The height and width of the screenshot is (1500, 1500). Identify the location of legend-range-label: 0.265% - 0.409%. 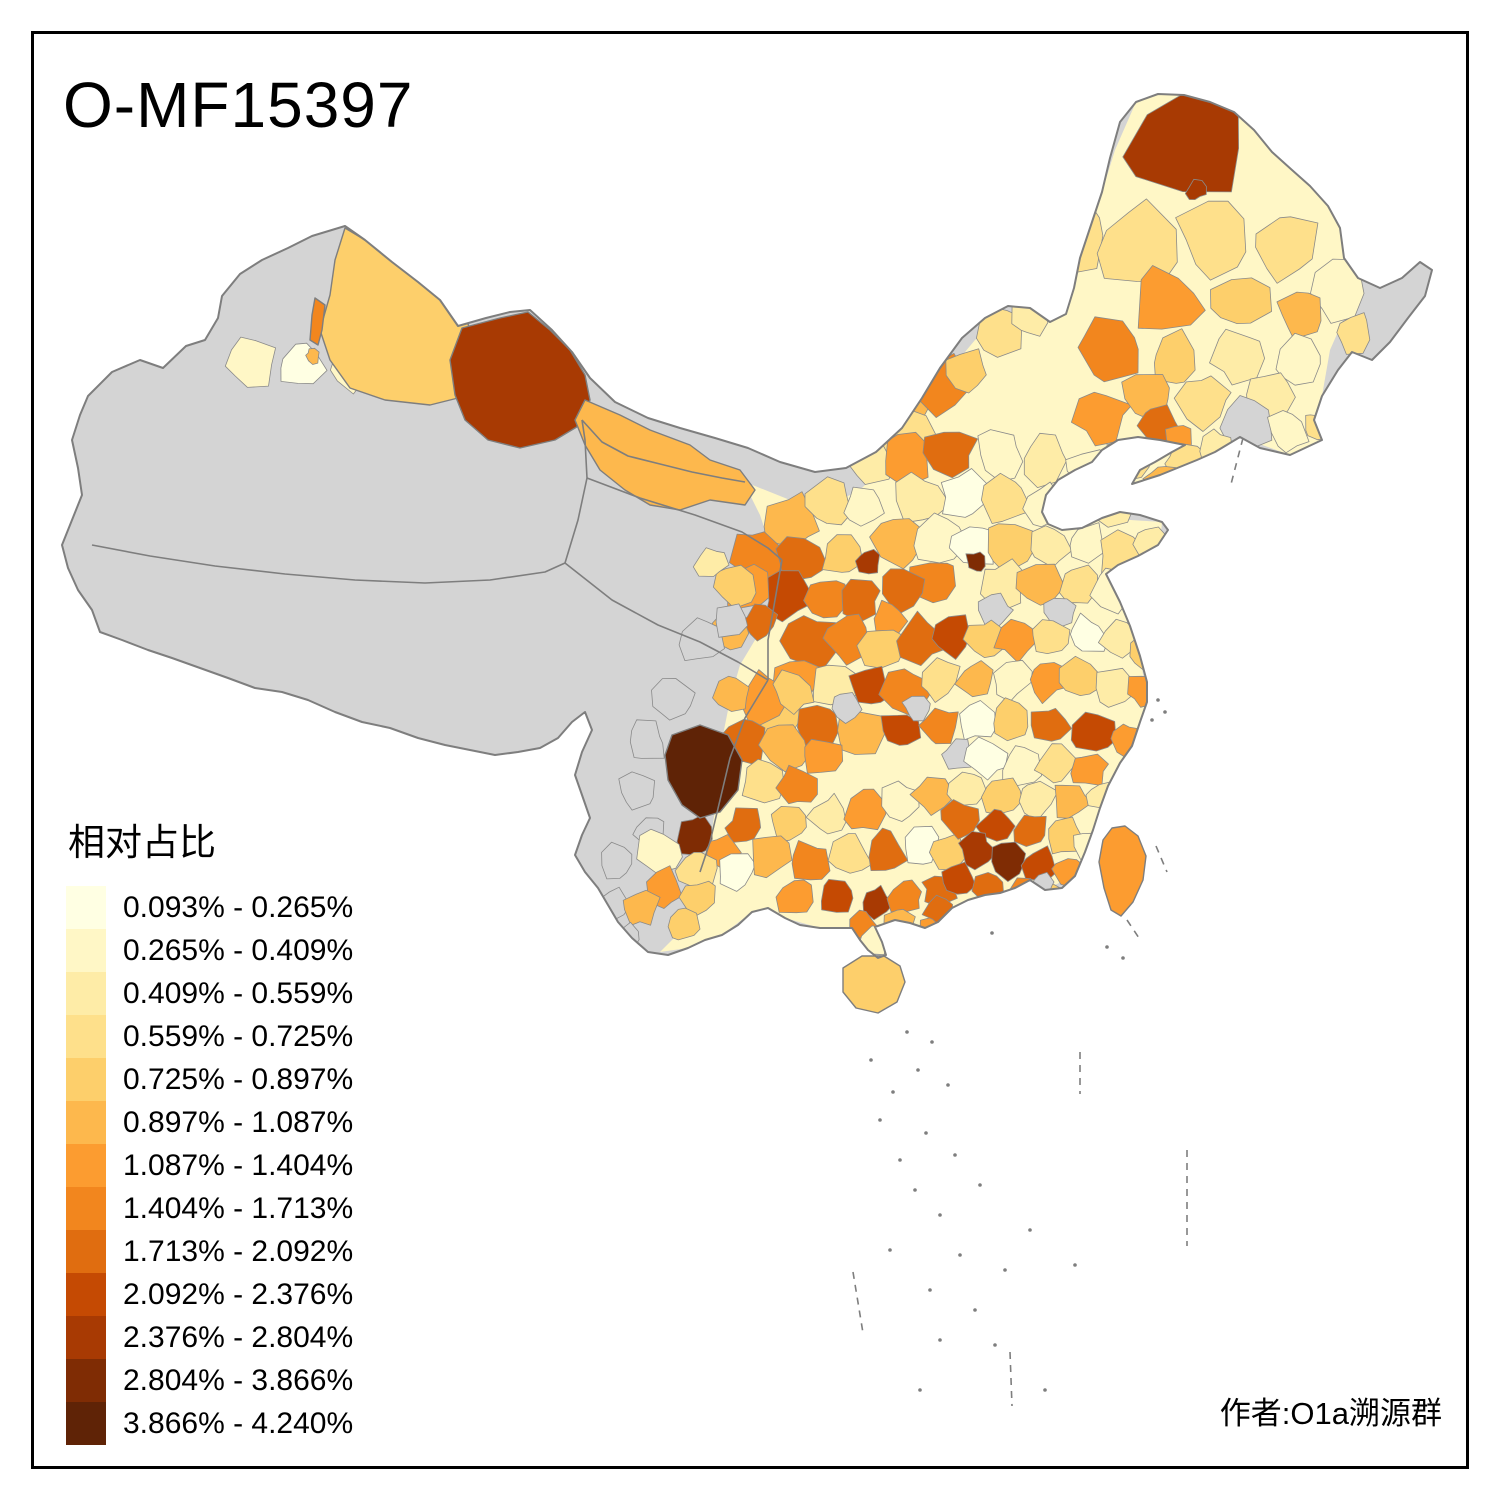
(238, 950).